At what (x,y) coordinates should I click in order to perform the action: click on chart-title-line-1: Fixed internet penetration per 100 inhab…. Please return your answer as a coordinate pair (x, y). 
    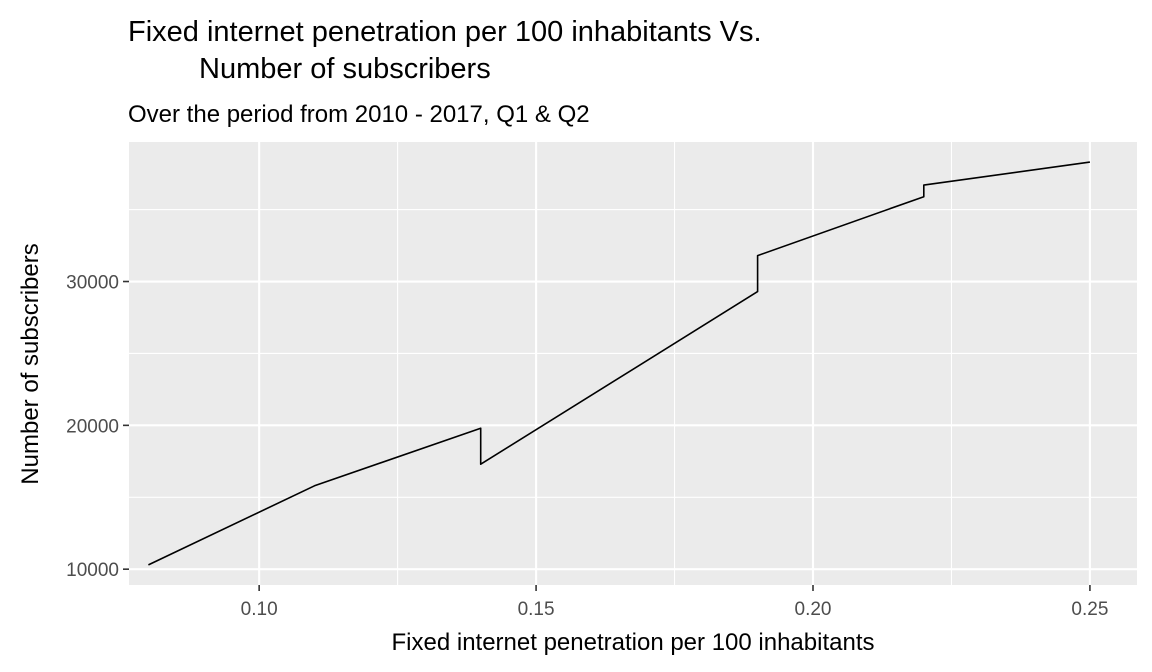
    Looking at the image, I should click on (445, 32).